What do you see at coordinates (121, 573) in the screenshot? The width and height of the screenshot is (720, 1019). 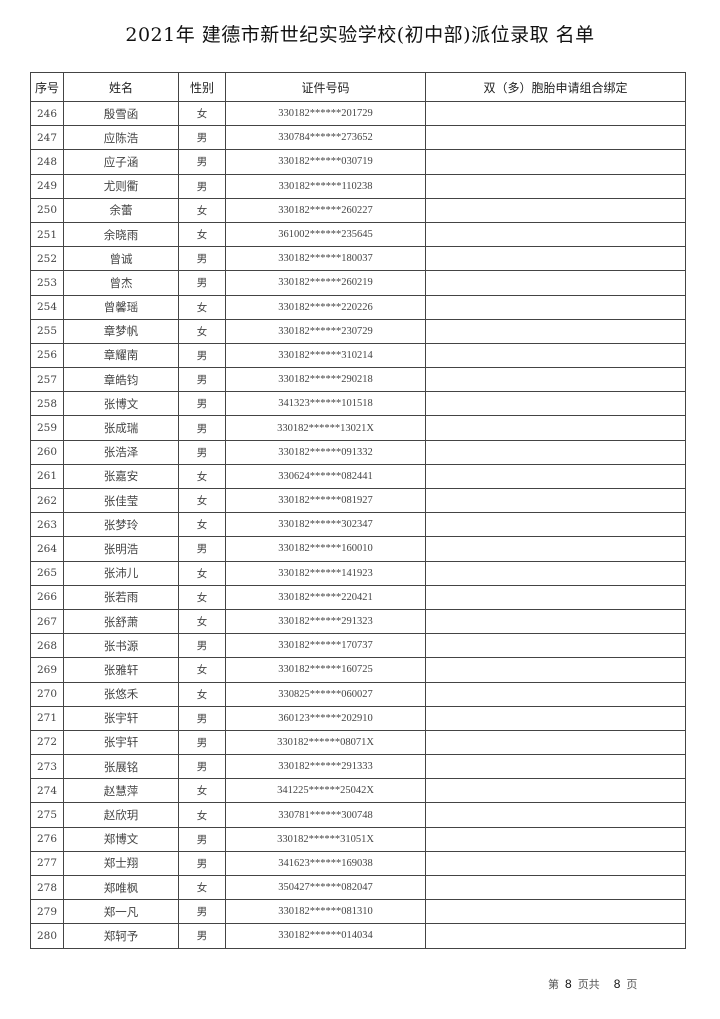 I see `cell-name: 张沛儿` at bounding box center [121, 573].